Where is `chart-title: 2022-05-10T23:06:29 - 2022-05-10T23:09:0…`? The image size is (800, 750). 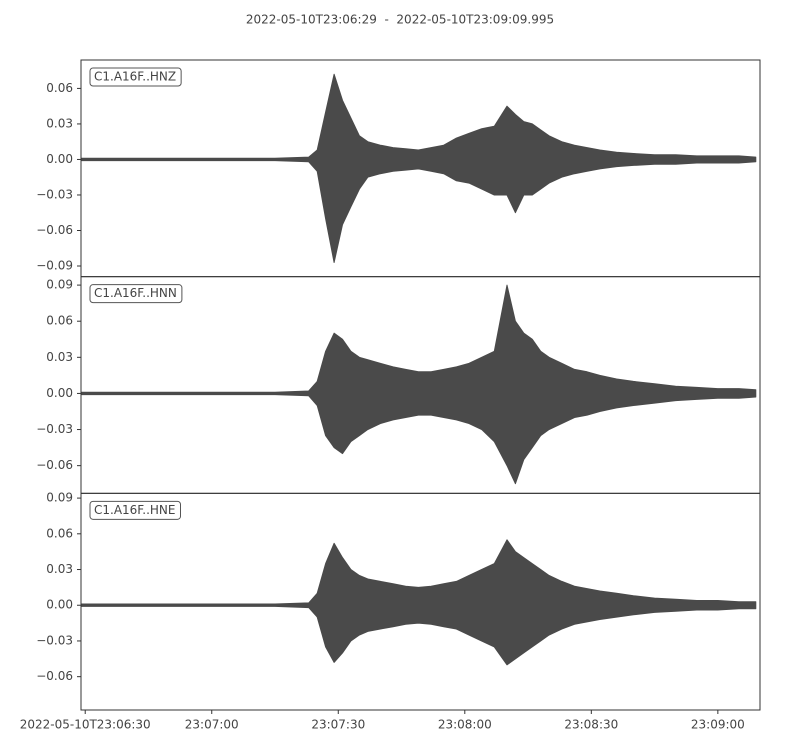 chart-title: 2022-05-10T23:06:29 - 2022-05-10T23:09:0… is located at coordinates (400, 20).